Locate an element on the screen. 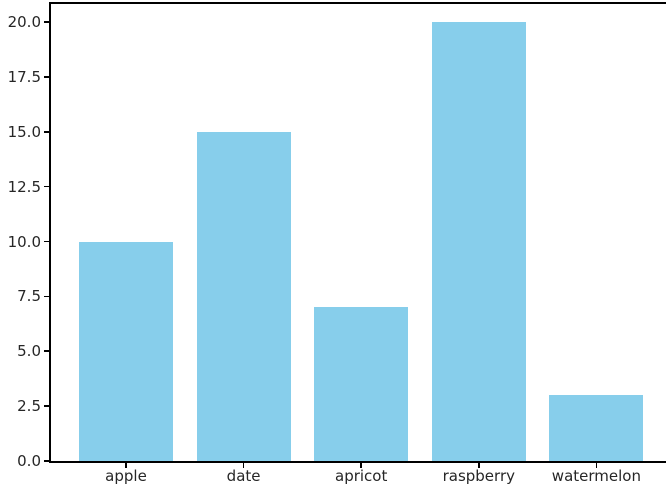  x-tick-label-date: date is located at coordinates (243, 476).